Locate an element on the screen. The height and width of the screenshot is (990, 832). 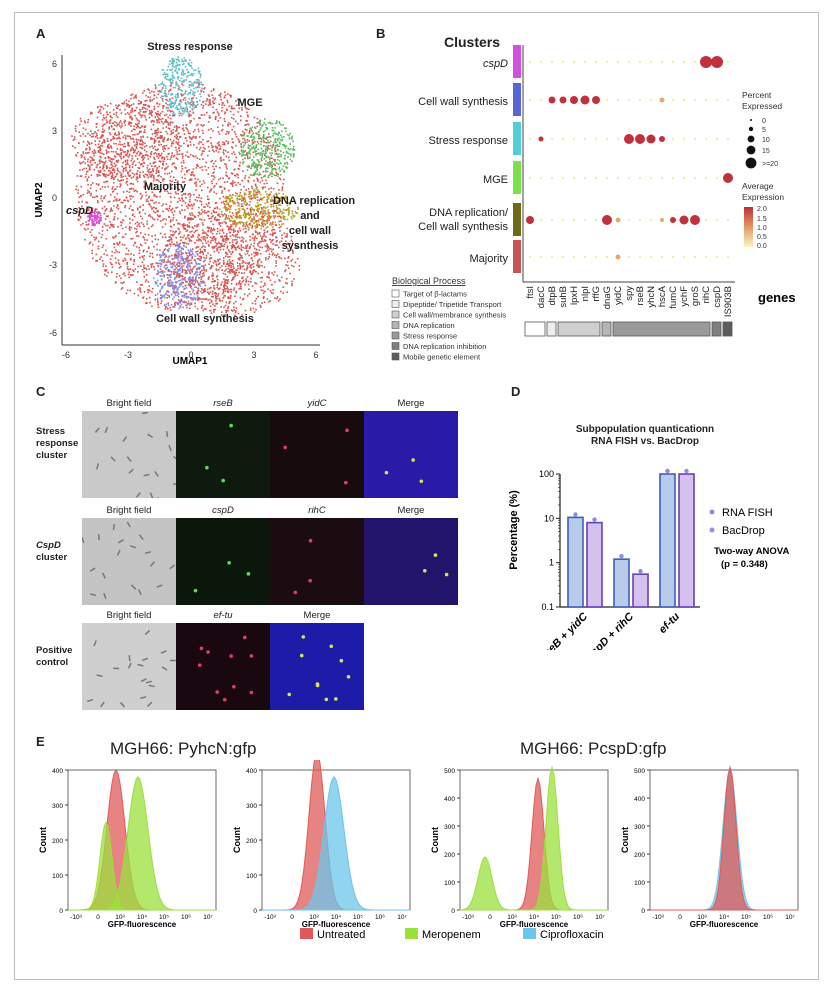
histogram-legend-label: Untreated is located at coordinates (341, 935).